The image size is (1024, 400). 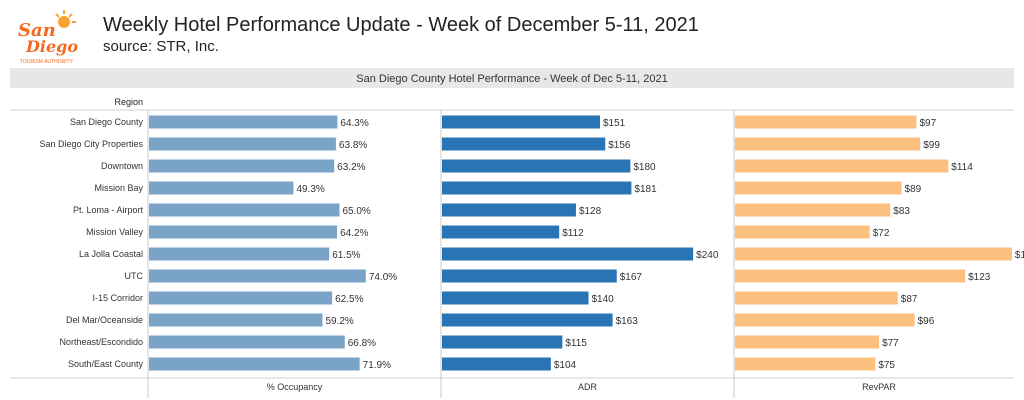 What do you see at coordinates (1019, 255) in the screenshot?
I see `data-label: $148` at bounding box center [1019, 255].